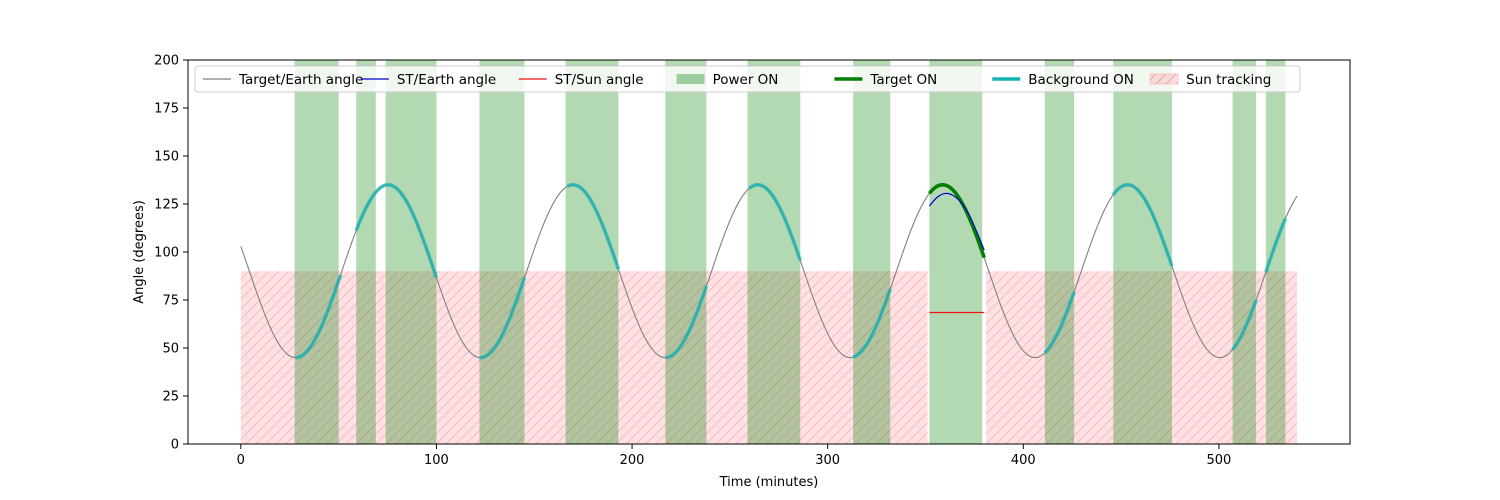 This screenshot has width=1500, height=500. I want to click on y-tick-label-100: 100, so click(166, 253).